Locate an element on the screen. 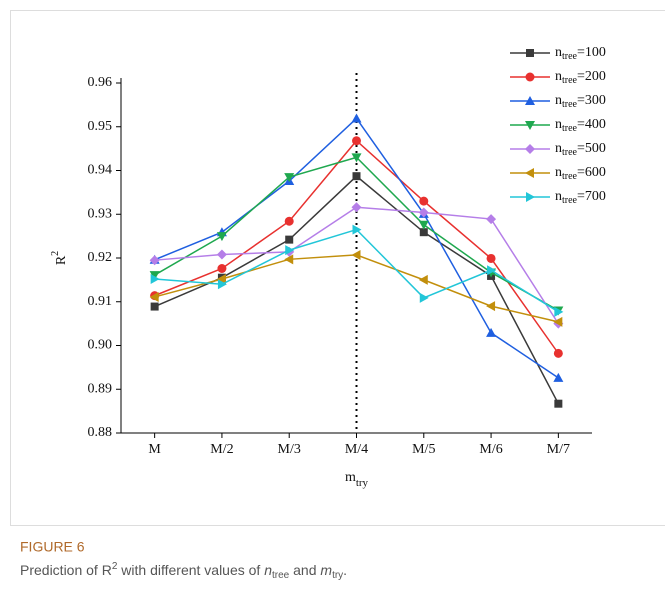 The image size is (665, 614). caption-segment: and is located at coordinates (304, 570).